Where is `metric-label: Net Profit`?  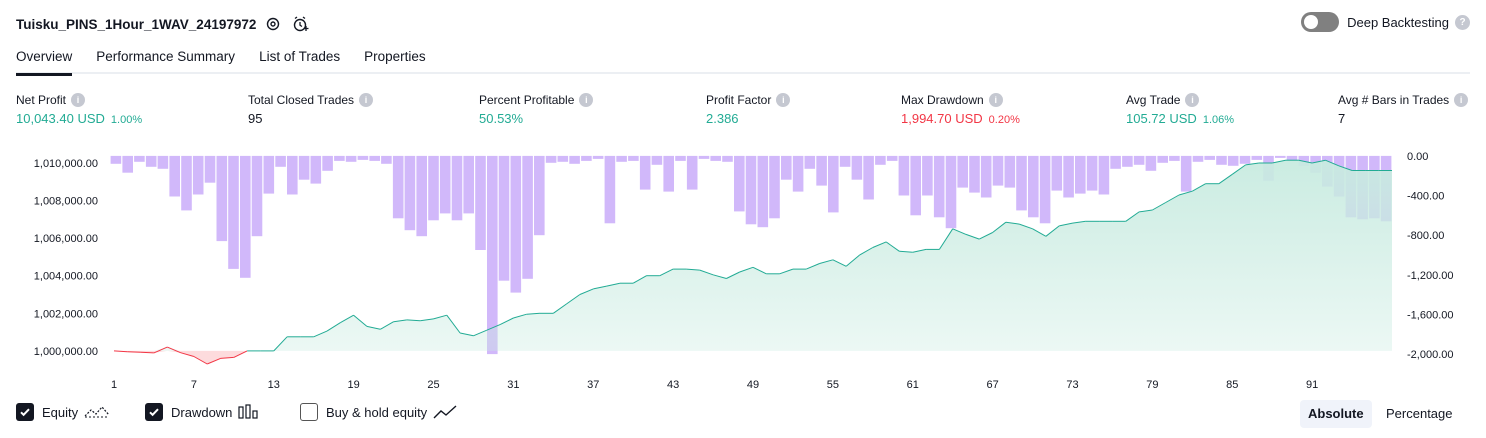 metric-label: Net Profit is located at coordinates (41, 100).